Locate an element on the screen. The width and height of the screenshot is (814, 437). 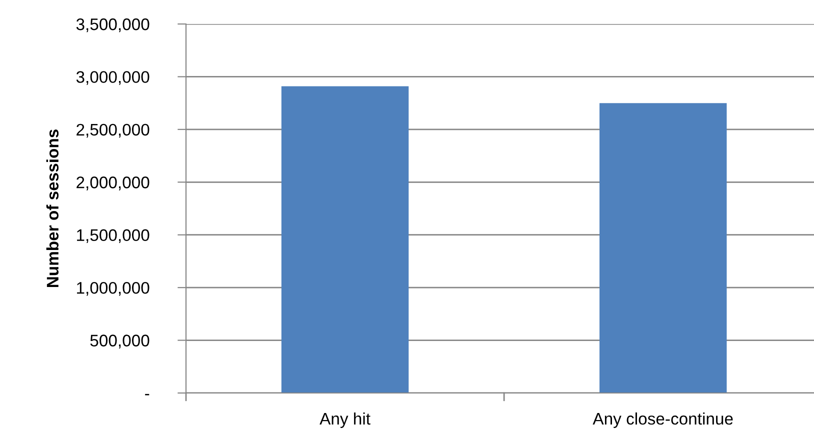
y-tick-label: 1,000,000 is located at coordinates (113, 289).